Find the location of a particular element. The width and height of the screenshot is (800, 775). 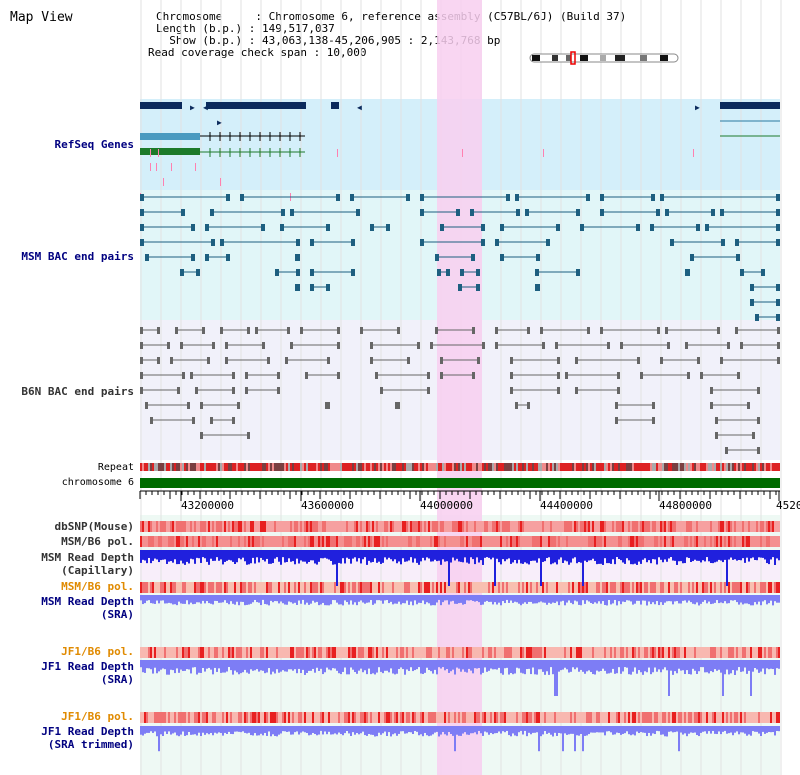

track-label-msm-b6-pol-1: MSM/B6 pol. is located at coordinates (97, 541).